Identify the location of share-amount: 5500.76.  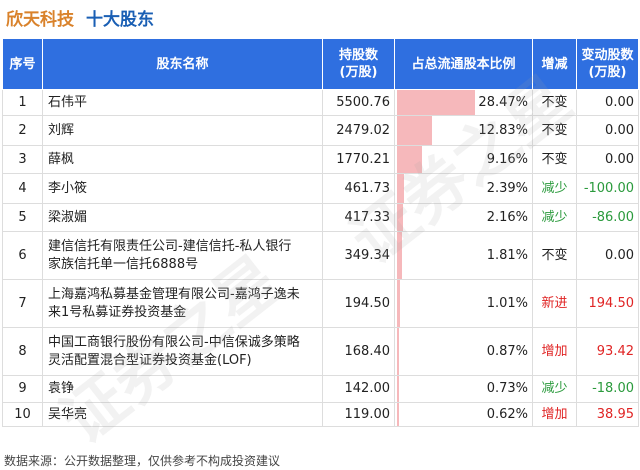
(358, 102).